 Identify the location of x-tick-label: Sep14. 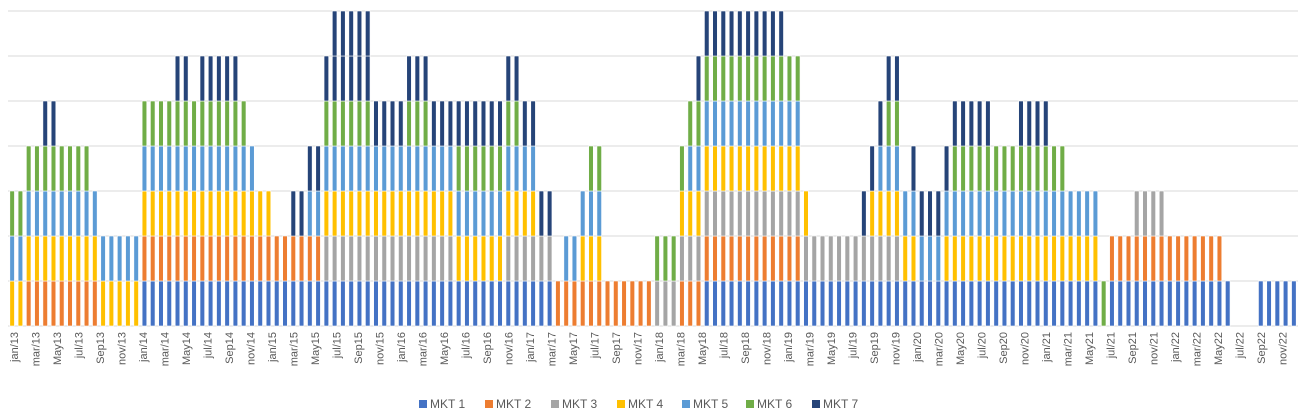
(230, 348).